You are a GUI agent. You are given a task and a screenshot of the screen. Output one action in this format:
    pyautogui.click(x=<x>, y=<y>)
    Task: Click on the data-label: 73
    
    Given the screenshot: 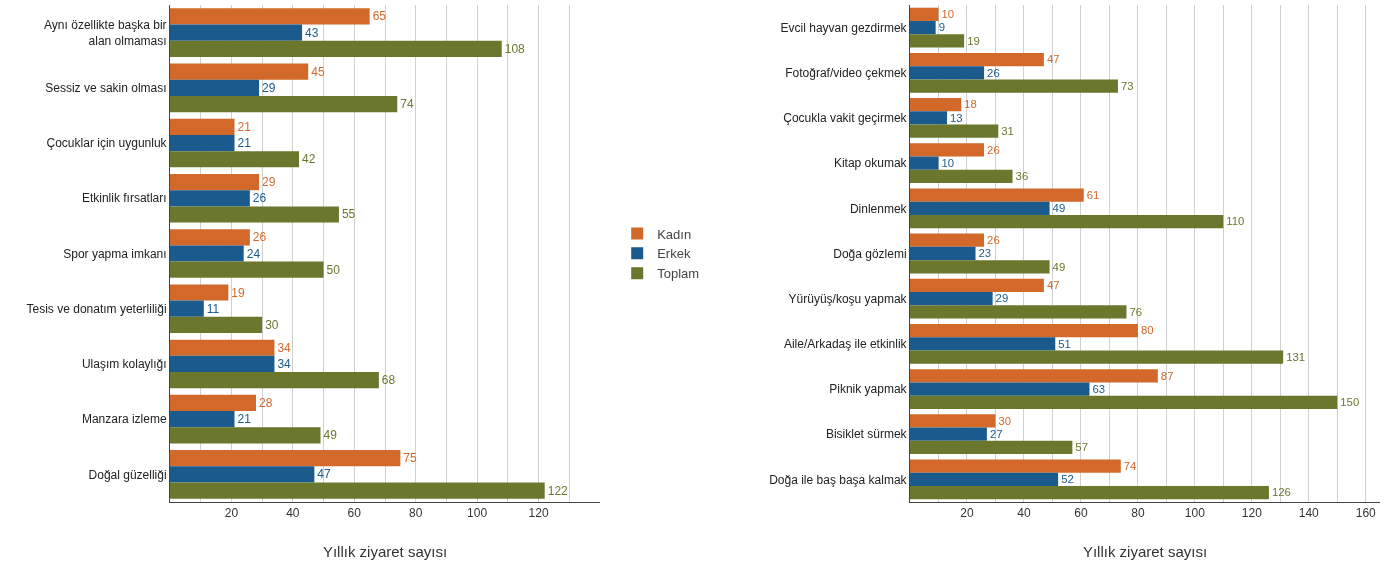 What is the action you would take?
    pyautogui.click(x=1127, y=85)
    